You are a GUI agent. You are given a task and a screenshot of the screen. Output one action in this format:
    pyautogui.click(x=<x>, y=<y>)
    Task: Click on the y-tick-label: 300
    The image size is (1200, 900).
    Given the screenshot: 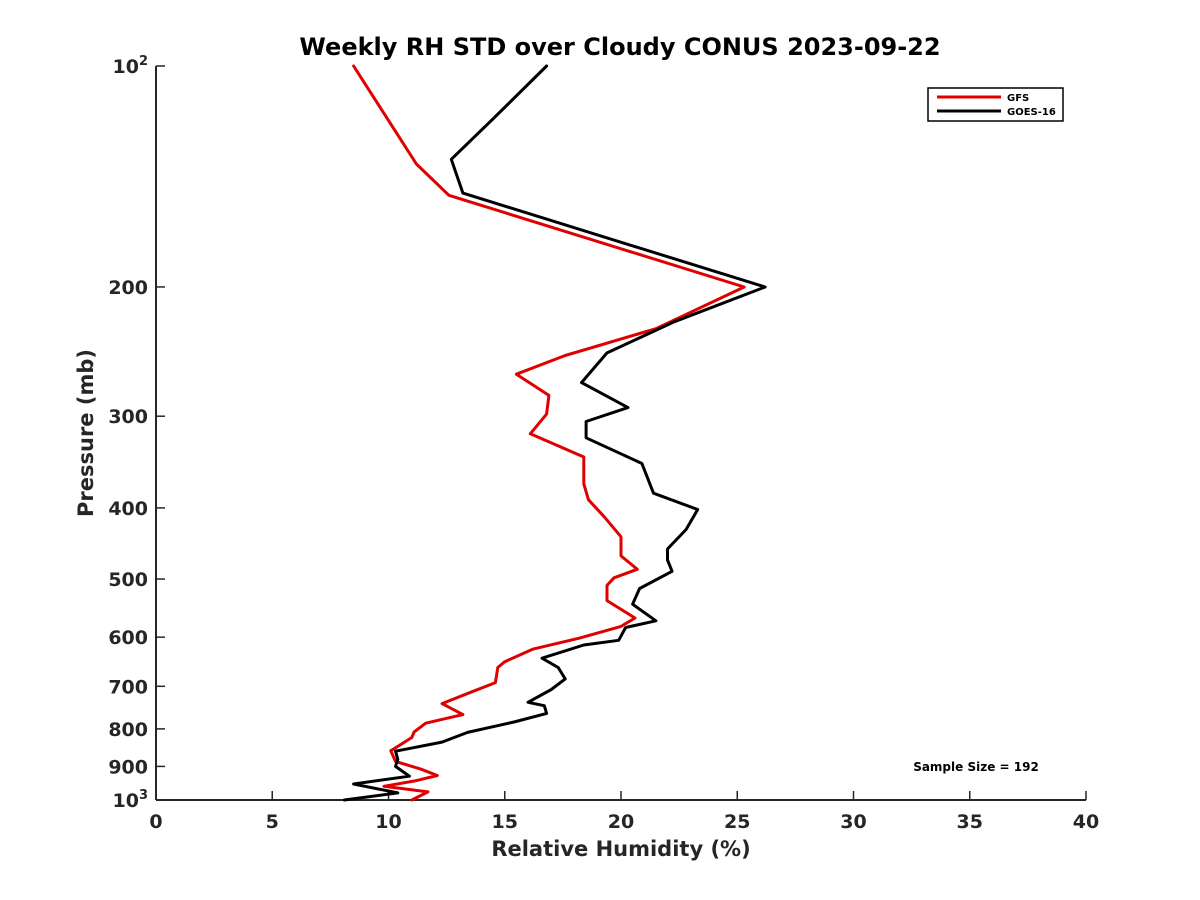 What is the action you would take?
    pyautogui.click(x=128, y=417)
    